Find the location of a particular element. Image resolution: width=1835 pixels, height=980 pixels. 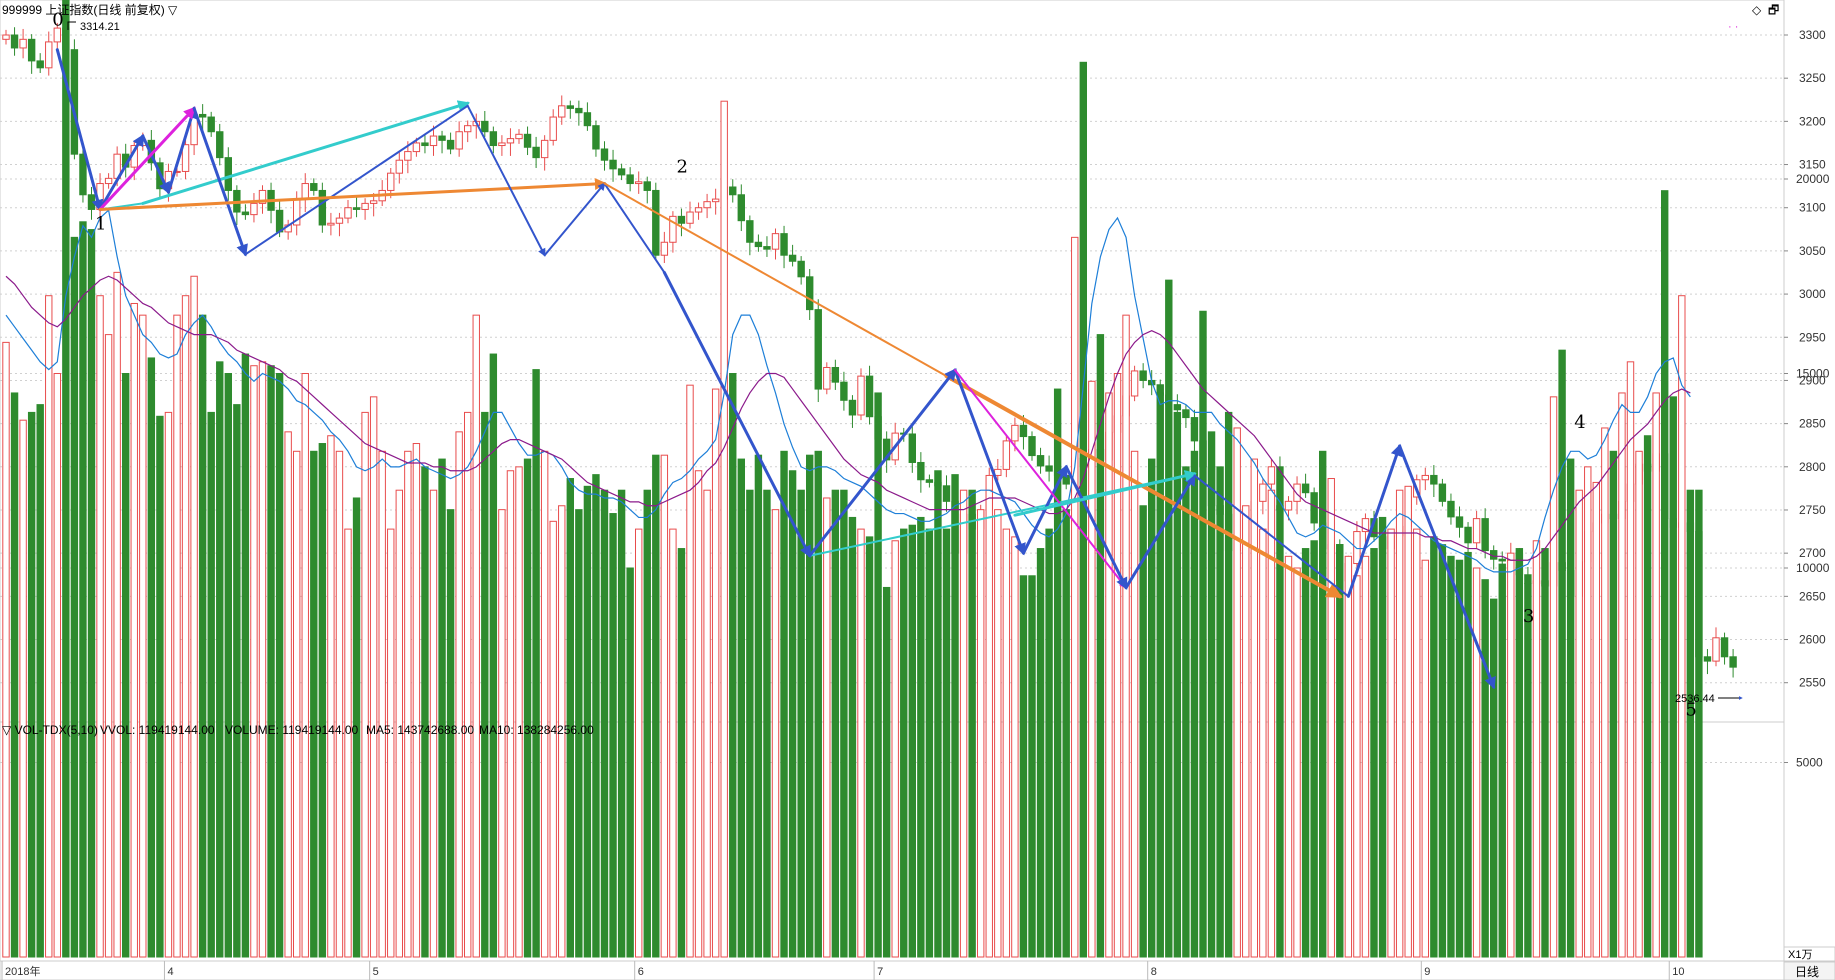

price-tick-label: 2600 is located at coordinates (1812, 640).